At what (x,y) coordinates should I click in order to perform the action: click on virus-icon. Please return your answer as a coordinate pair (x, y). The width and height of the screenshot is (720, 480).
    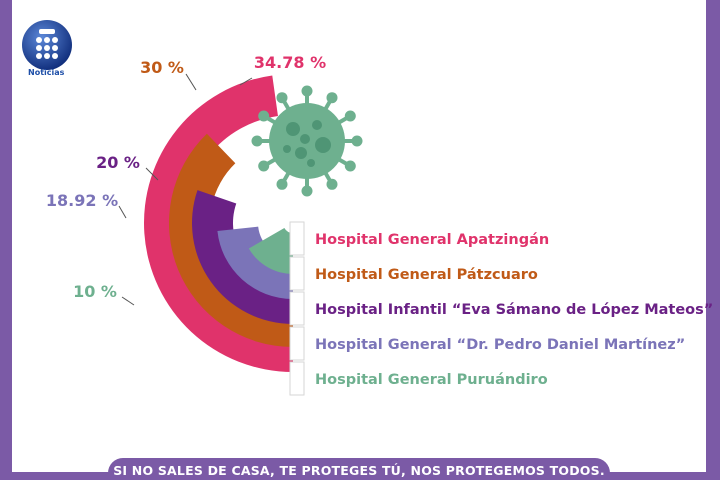
    Looking at the image, I should click on (307, 141).